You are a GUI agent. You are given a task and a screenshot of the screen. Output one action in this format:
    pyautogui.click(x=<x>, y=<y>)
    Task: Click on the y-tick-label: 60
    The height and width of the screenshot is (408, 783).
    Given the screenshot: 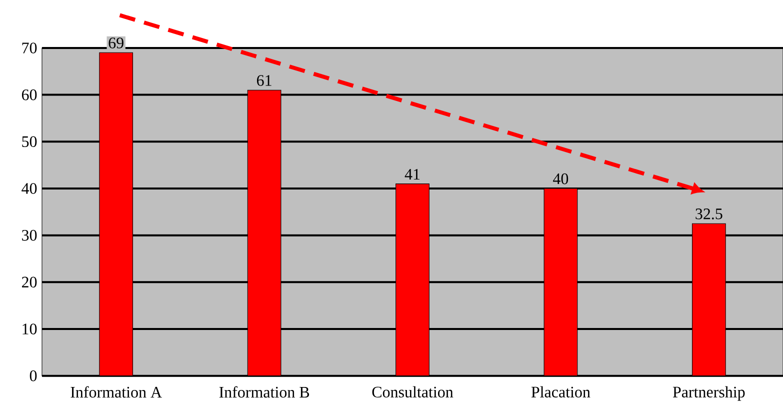 What is the action you would take?
    pyautogui.click(x=29, y=95)
    